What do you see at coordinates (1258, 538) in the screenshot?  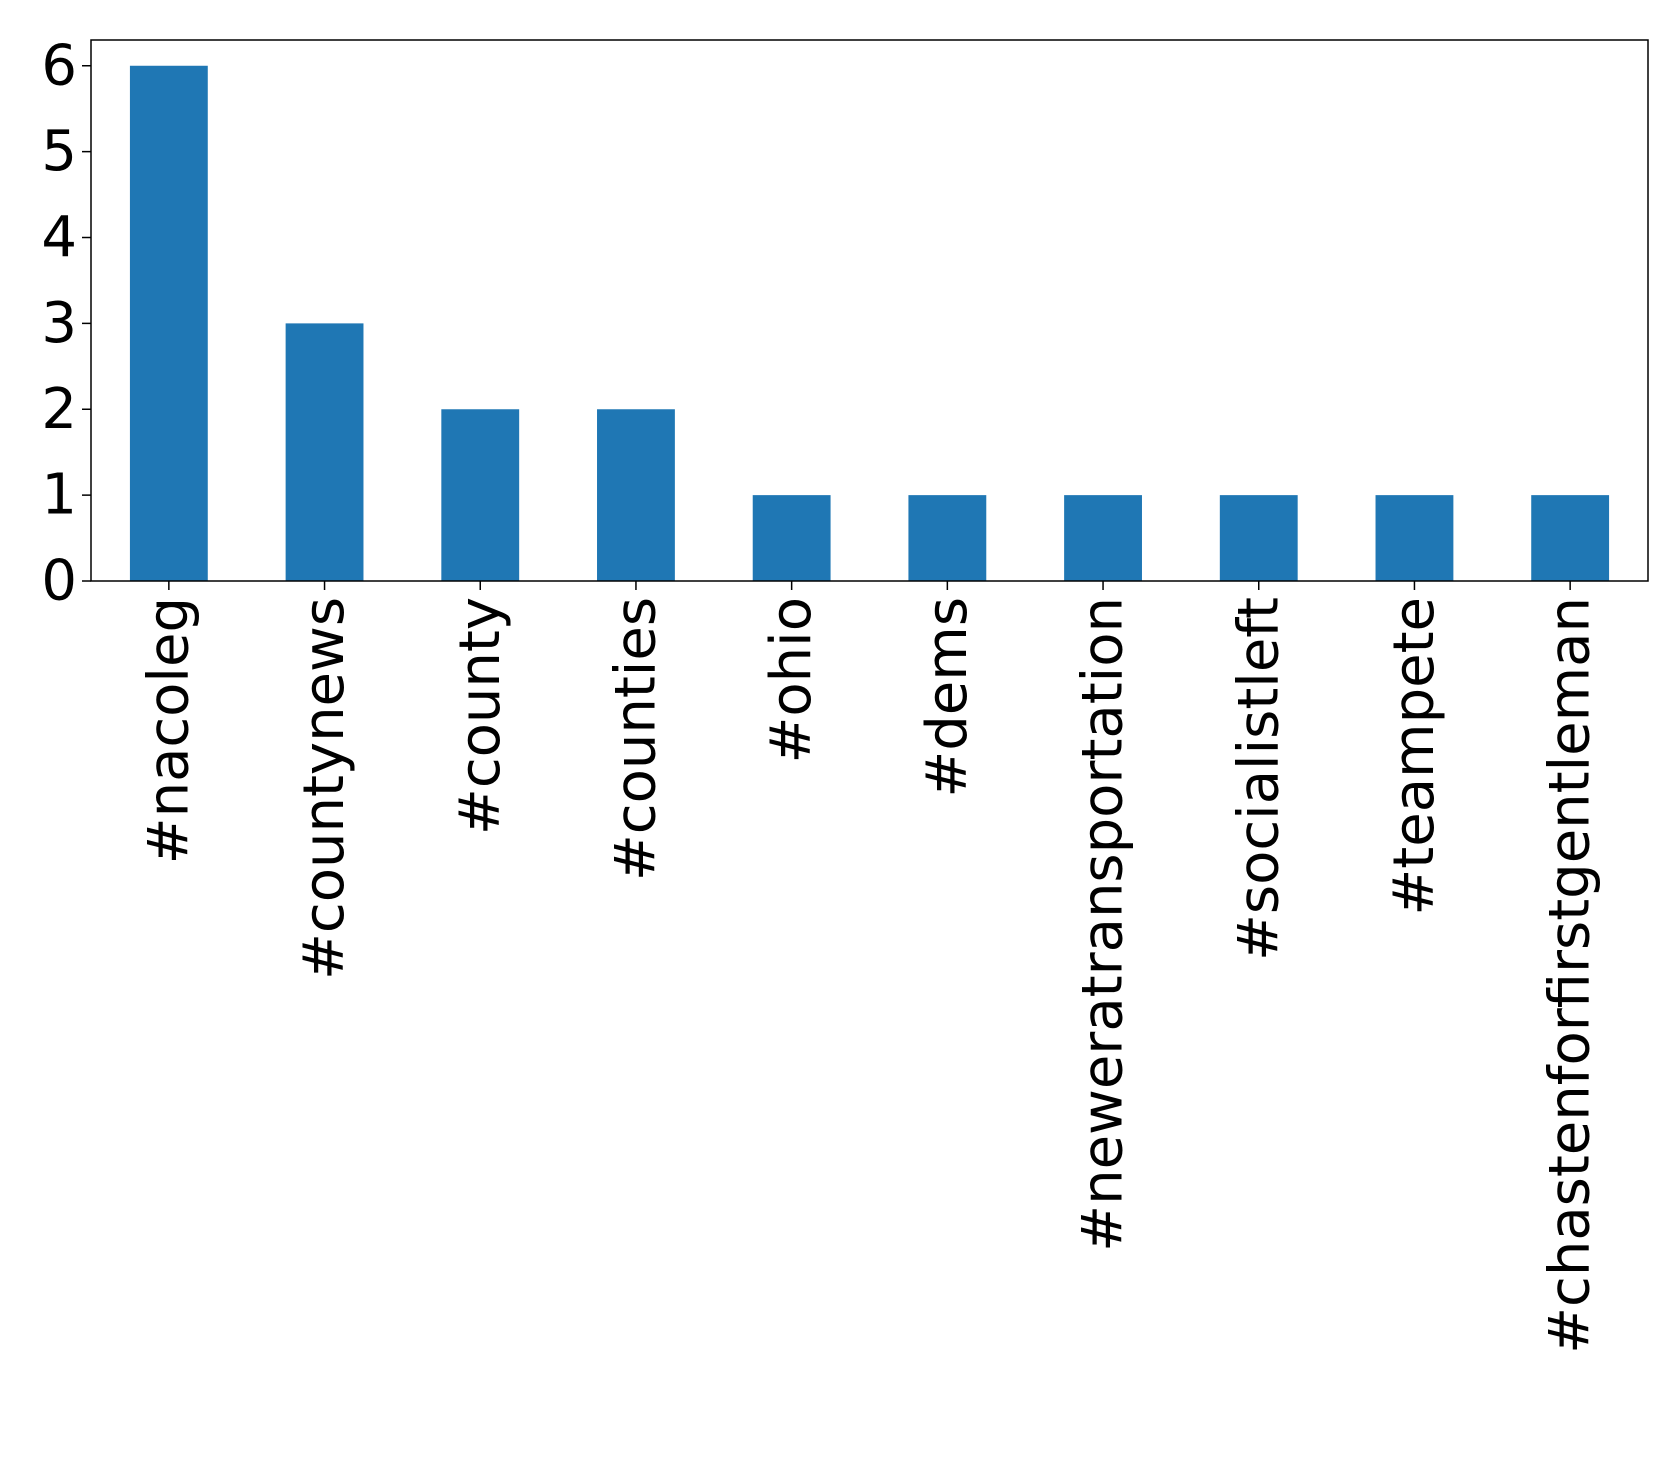 I see `bar-socialistleft` at bounding box center [1258, 538].